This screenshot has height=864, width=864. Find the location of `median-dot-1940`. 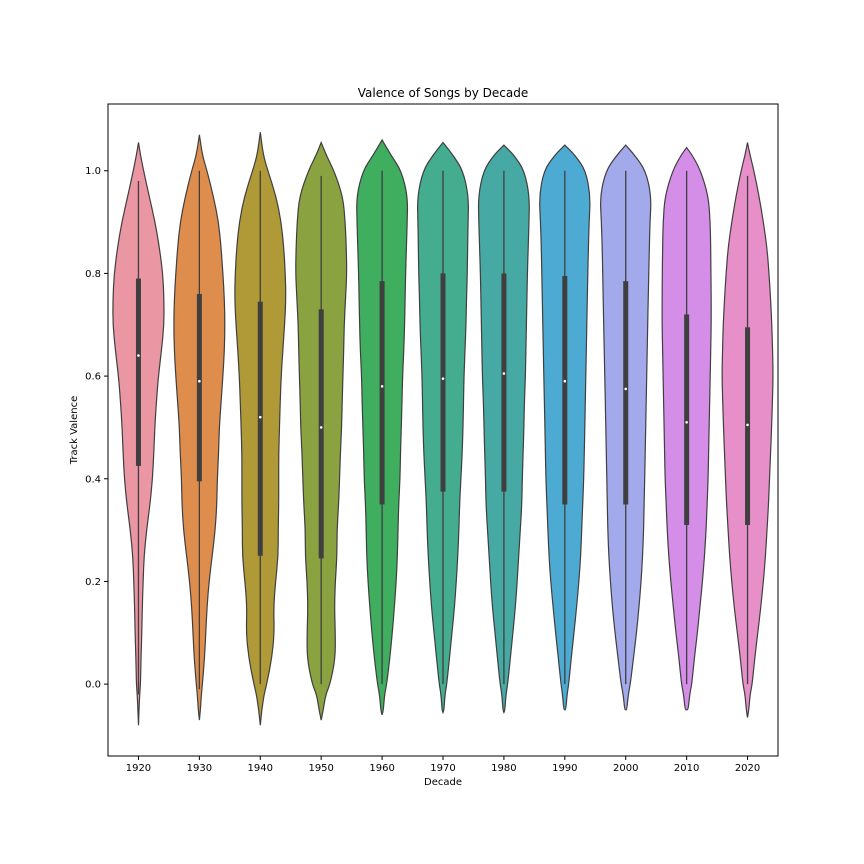

median-dot-1940 is located at coordinates (260, 417).